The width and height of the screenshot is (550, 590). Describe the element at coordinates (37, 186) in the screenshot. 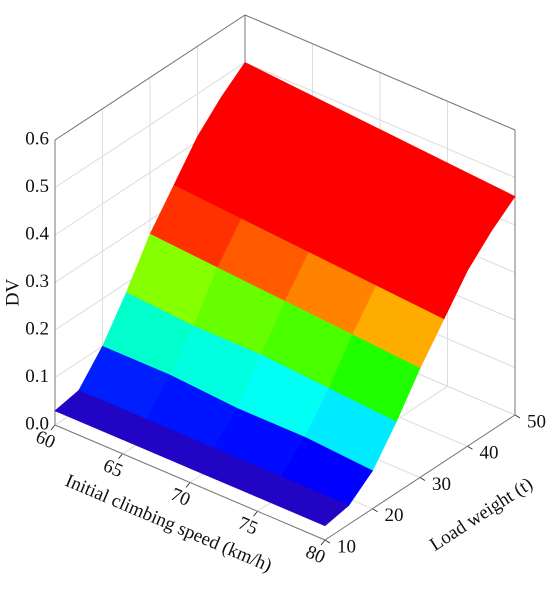

I see `z-tick-label: 0.5` at that location.